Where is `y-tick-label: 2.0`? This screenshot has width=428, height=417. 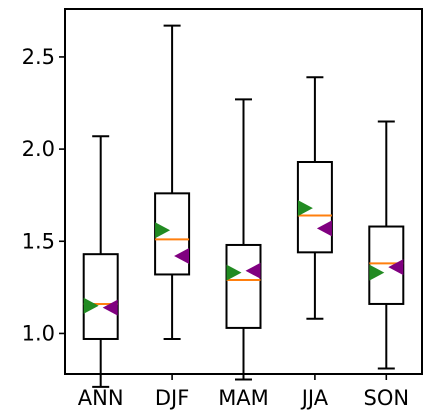
y-tick-label: 2.0 is located at coordinates (38, 149).